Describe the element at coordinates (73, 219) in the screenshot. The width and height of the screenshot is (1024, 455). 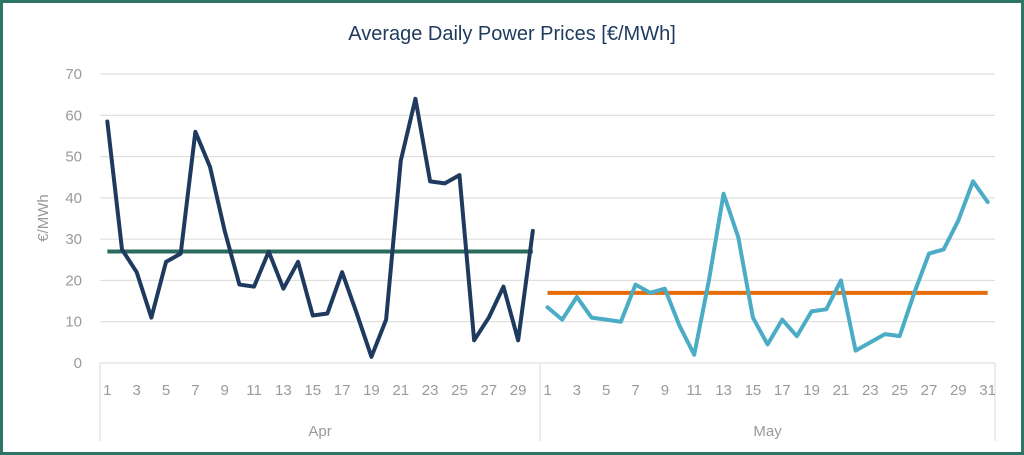
I see `y-tick-labels: 0 10 20 30 40 50 60 70` at that location.